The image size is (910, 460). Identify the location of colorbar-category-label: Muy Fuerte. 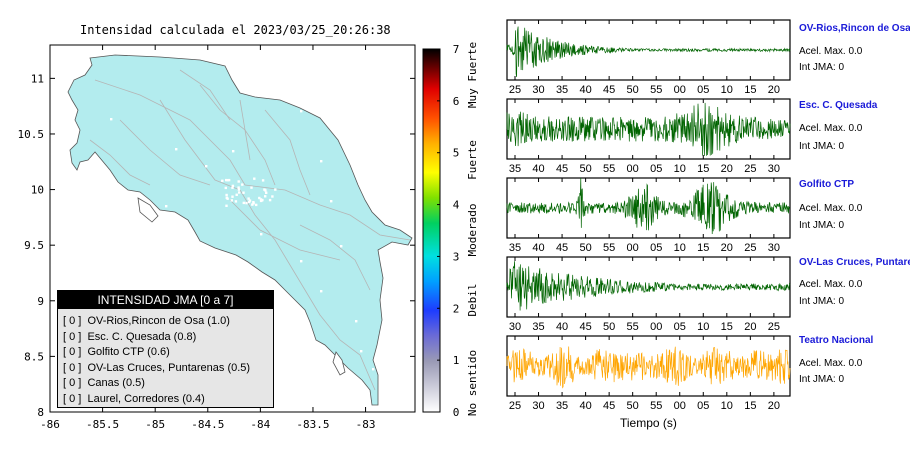
(472, 75).